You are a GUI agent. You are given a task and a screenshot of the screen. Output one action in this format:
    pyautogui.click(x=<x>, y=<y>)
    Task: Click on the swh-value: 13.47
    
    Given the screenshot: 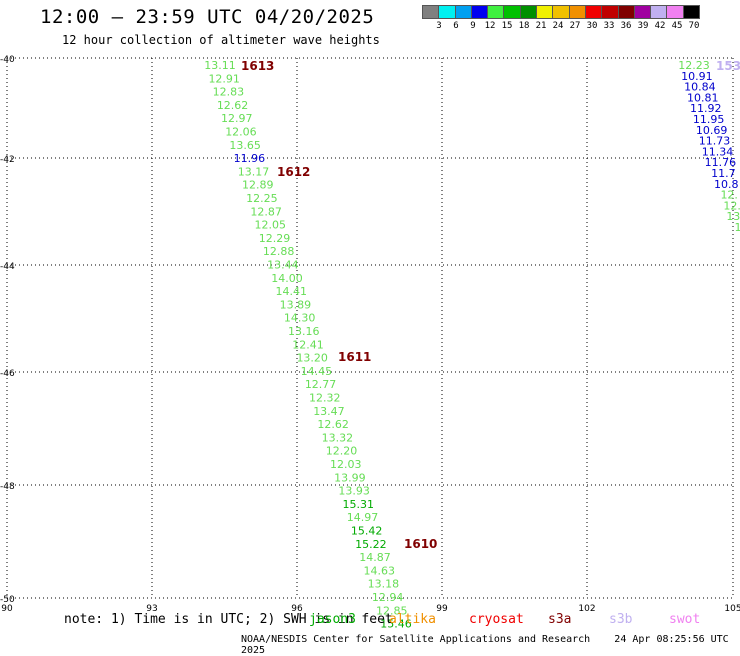 What is the action you would take?
    pyautogui.click(x=329, y=411)
    